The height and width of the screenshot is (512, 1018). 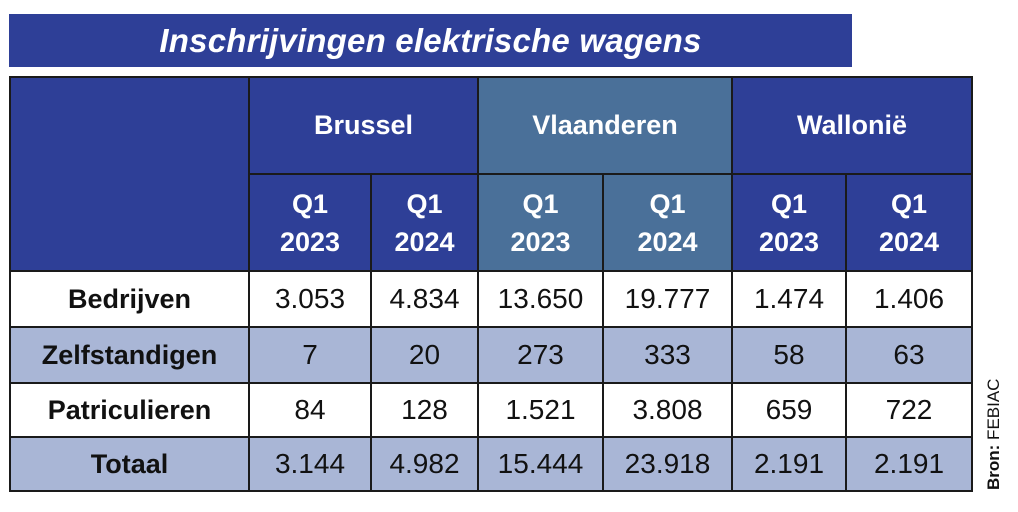 I want to click on table-cell: 4.834, so click(x=424, y=299).